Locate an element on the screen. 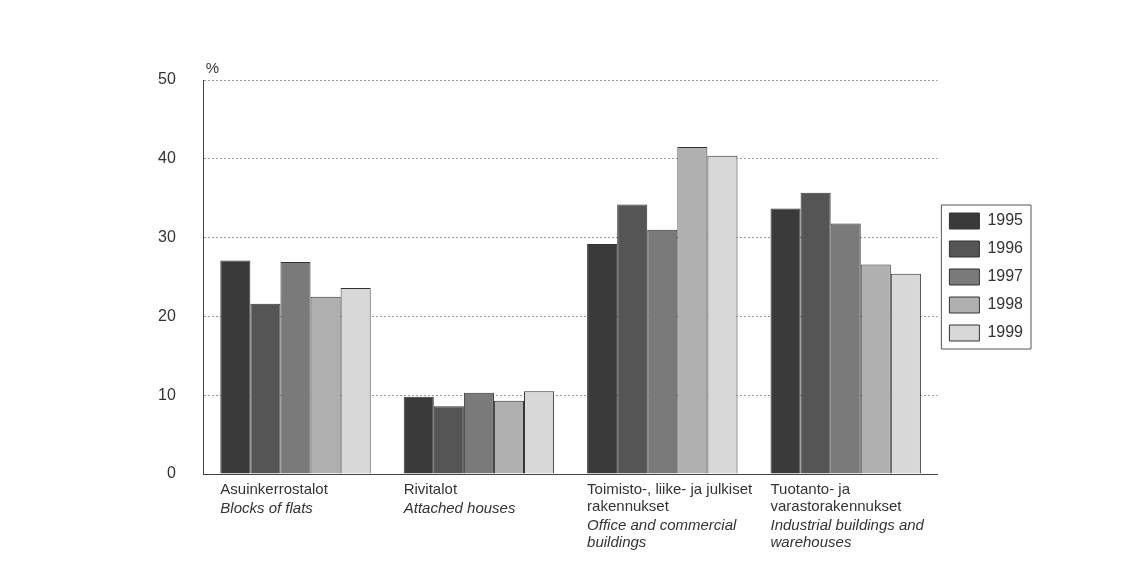 The image size is (1143, 584). y-axis-title: % is located at coordinates (212, 67).